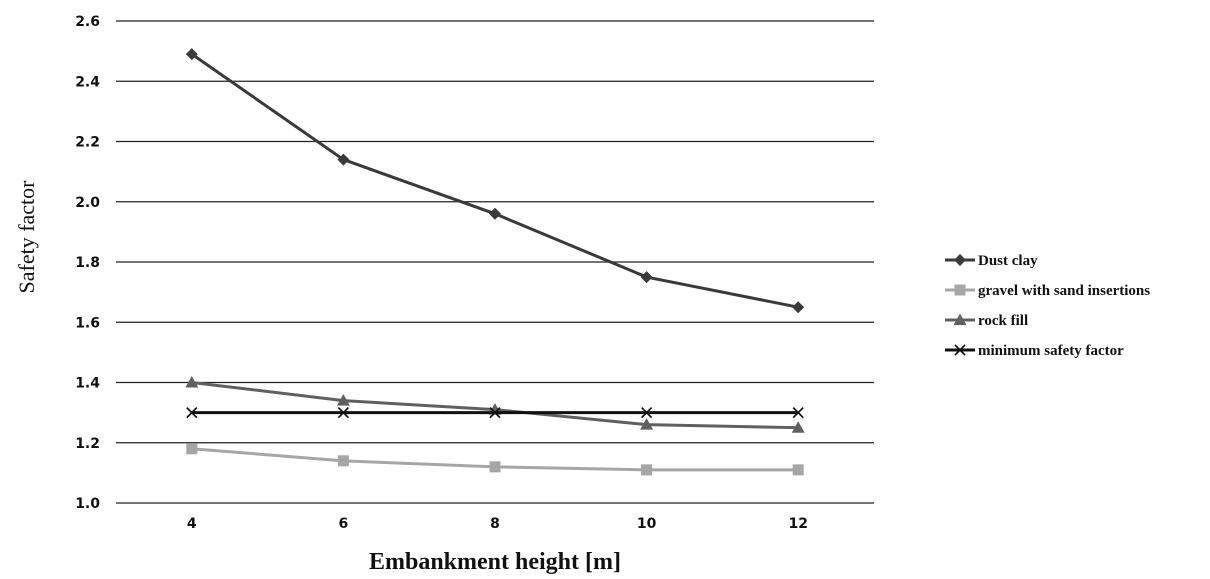 This screenshot has width=1210, height=579. What do you see at coordinates (1003, 321) in the screenshot?
I see `legend-label: rock fill` at bounding box center [1003, 321].